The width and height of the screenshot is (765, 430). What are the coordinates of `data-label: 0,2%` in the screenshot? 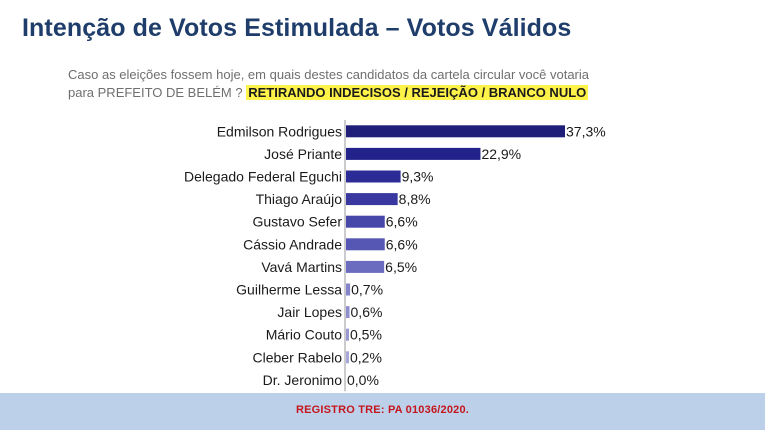 It's located at (366, 357).